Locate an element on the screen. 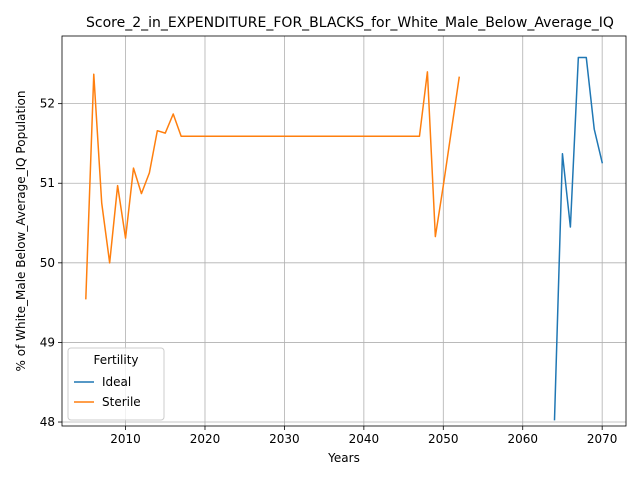 Image resolution: width=640 pixels, height=480 pixels. y-axis-ticks: 48 49 50 51 52 is located at coordinates (51, 263).